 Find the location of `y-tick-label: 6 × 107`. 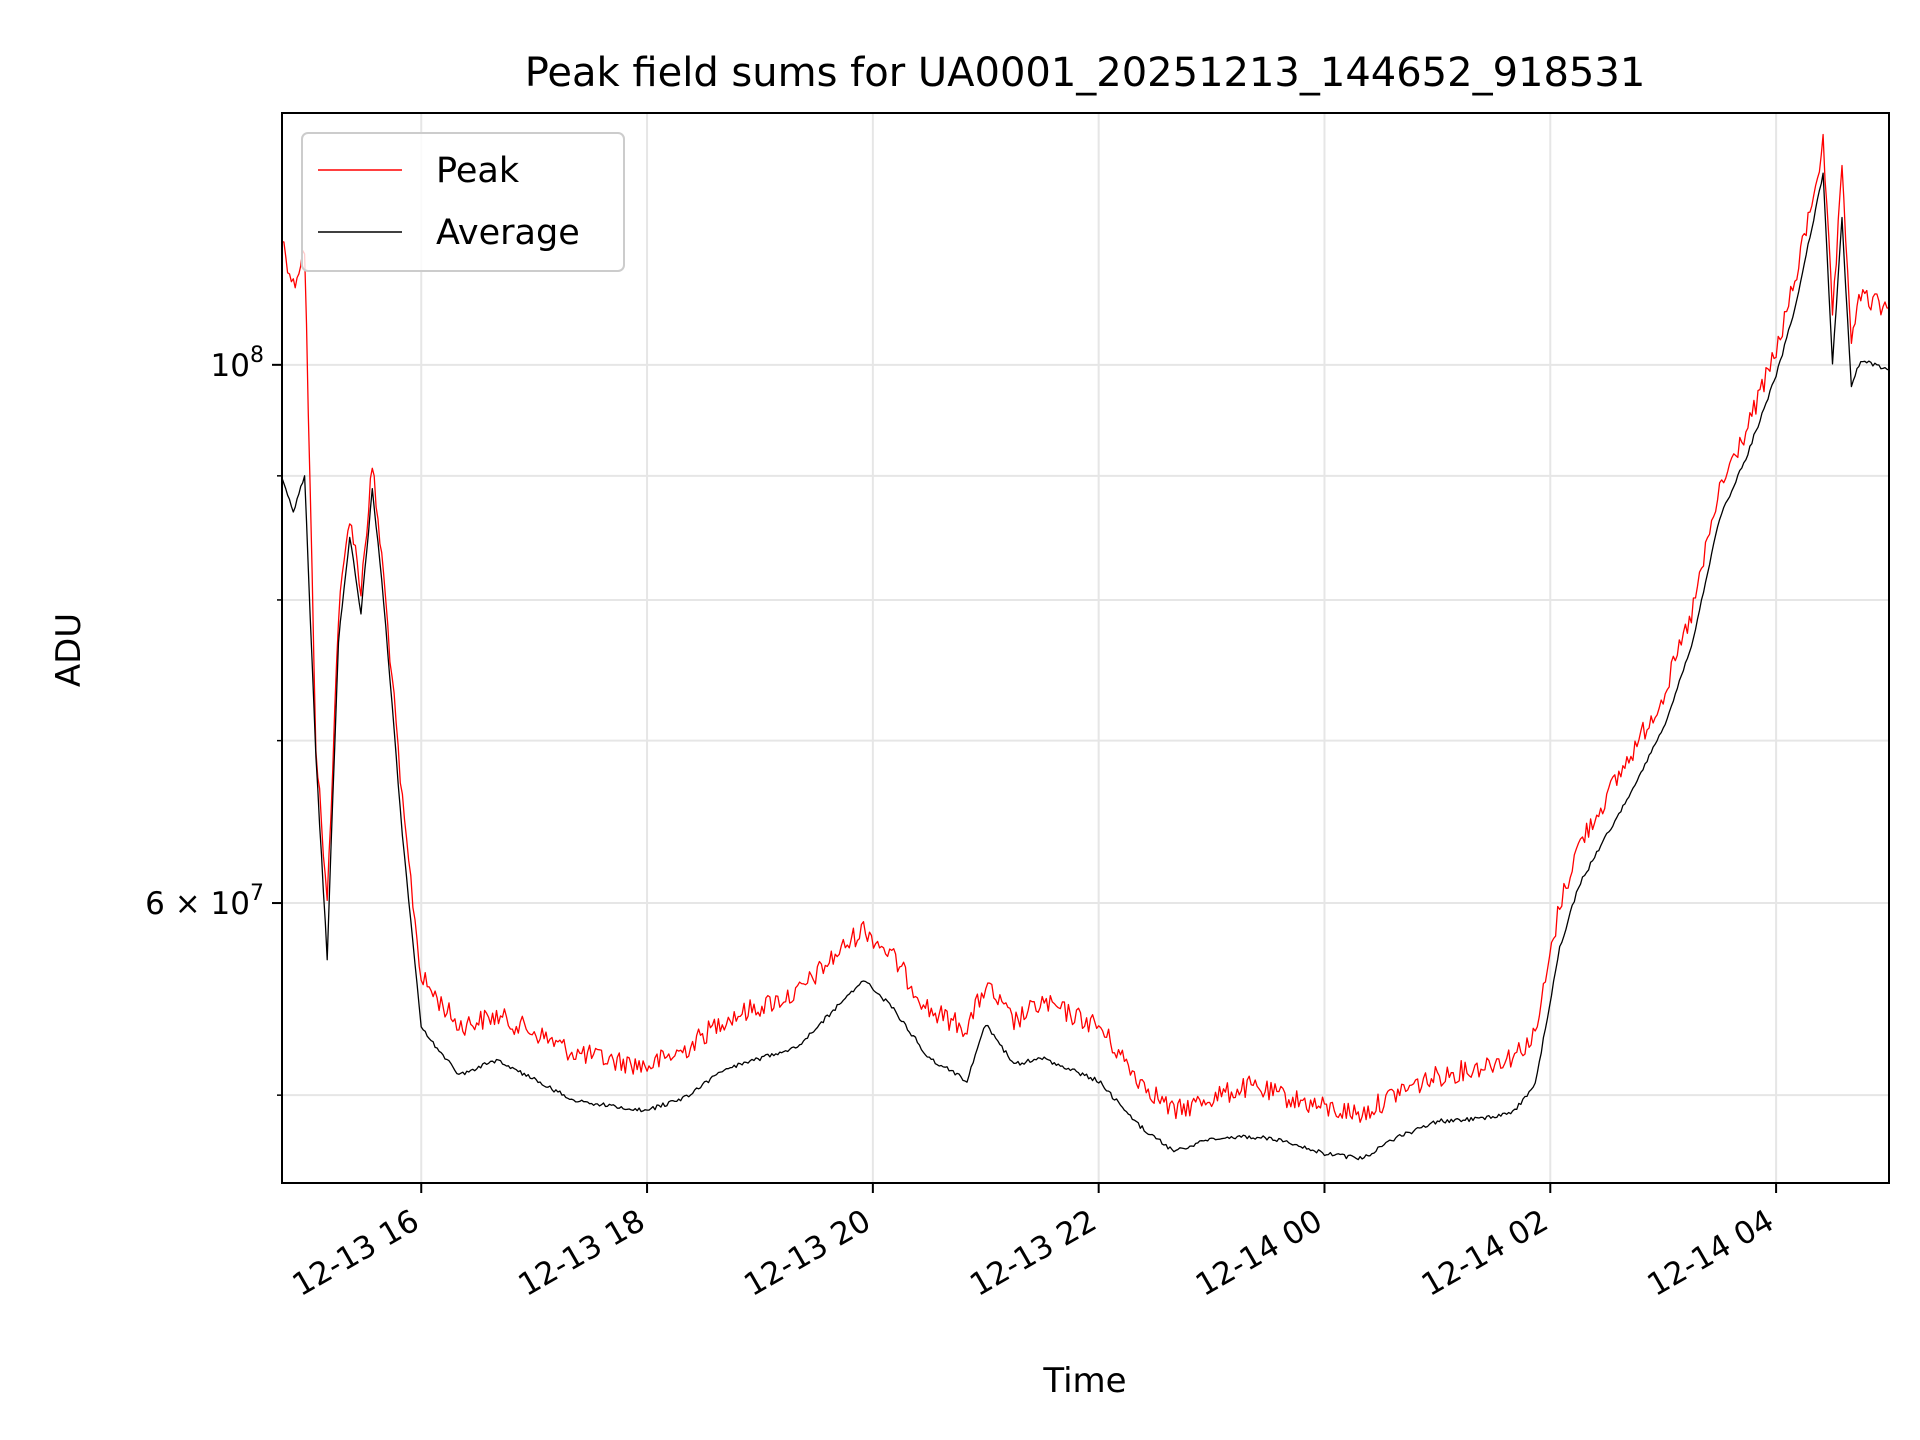

y-tick-label: 6 × 107 is located at coordinates (204, 901).